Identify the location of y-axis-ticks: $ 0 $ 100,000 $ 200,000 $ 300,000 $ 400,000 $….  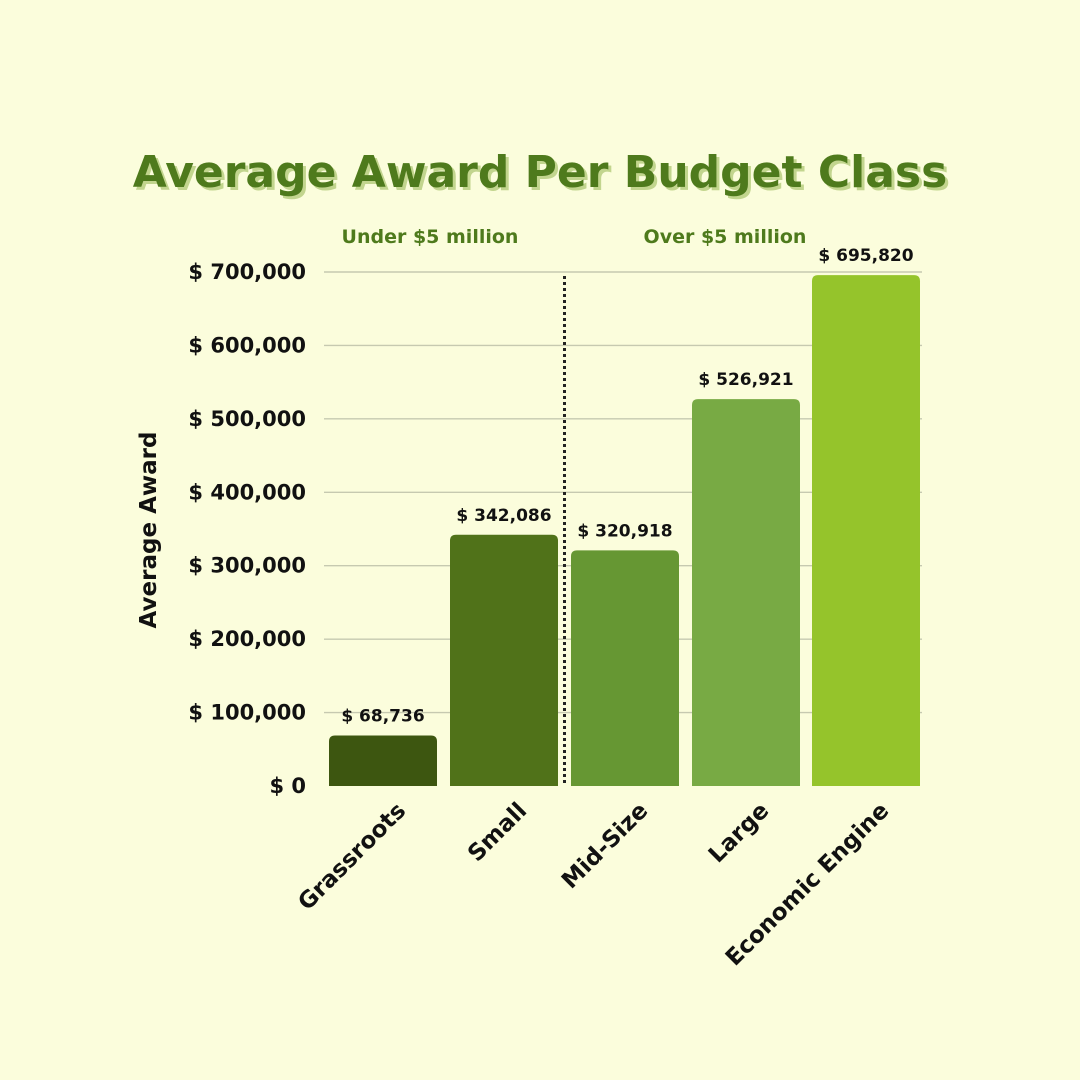
(247, 529).